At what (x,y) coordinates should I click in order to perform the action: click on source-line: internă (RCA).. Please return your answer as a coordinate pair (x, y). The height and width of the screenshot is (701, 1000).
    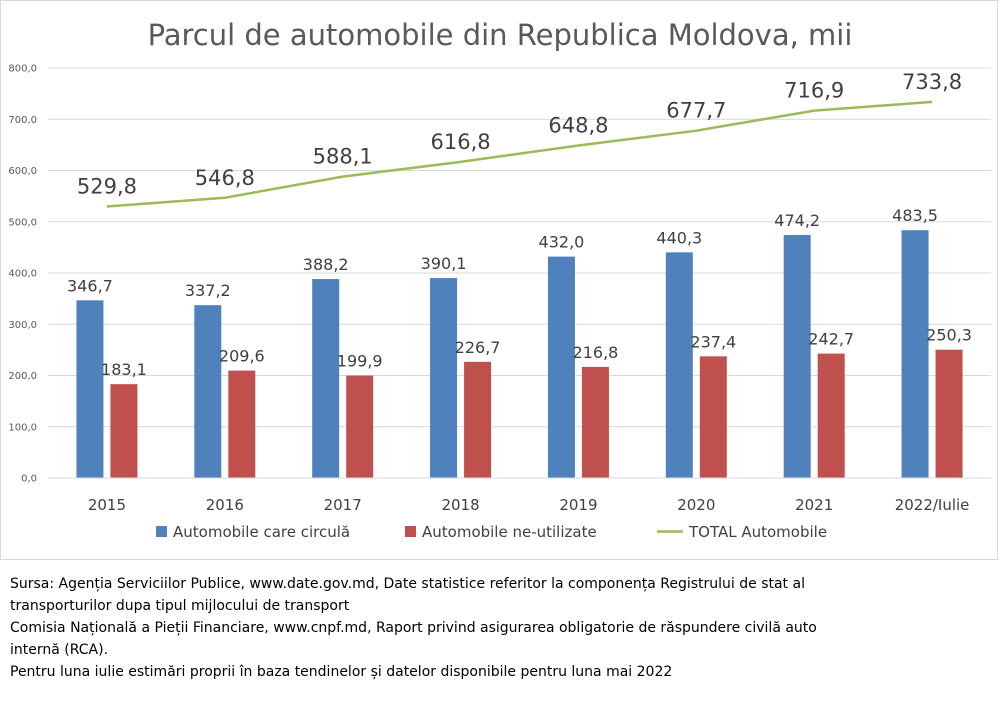
    Looking at the image, I should click on (59, 650).